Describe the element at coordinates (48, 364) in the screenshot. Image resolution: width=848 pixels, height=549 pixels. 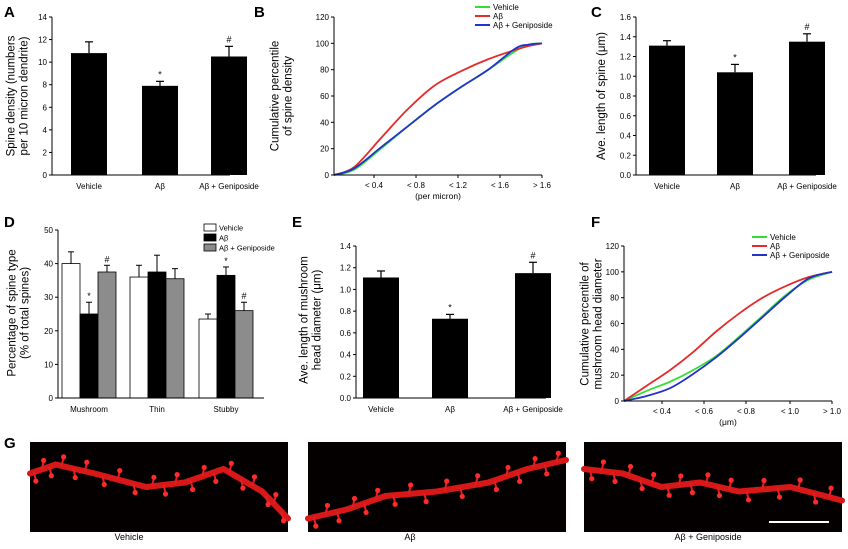
I see `chart-D-ytick-label: 10` at that location.